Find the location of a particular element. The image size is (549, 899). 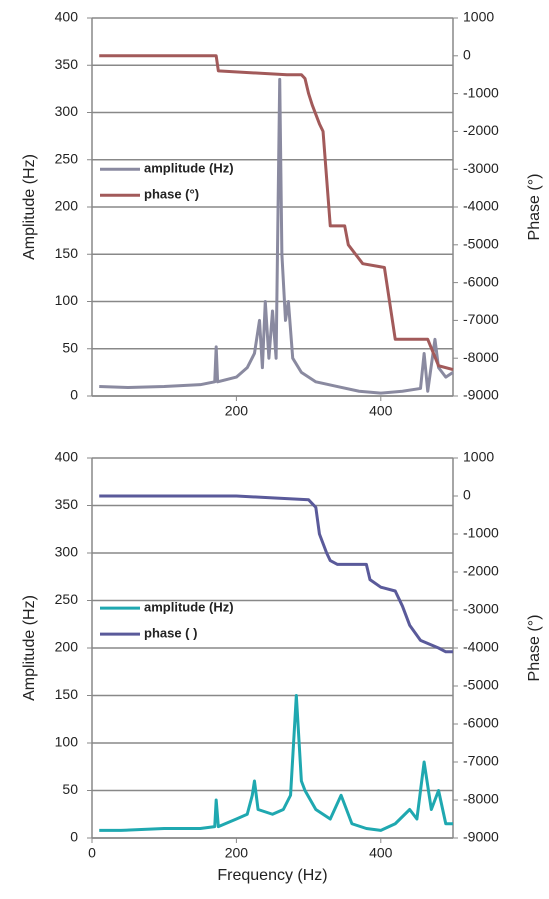

legend-label: phase (°) is located at coordinates (171, 194).